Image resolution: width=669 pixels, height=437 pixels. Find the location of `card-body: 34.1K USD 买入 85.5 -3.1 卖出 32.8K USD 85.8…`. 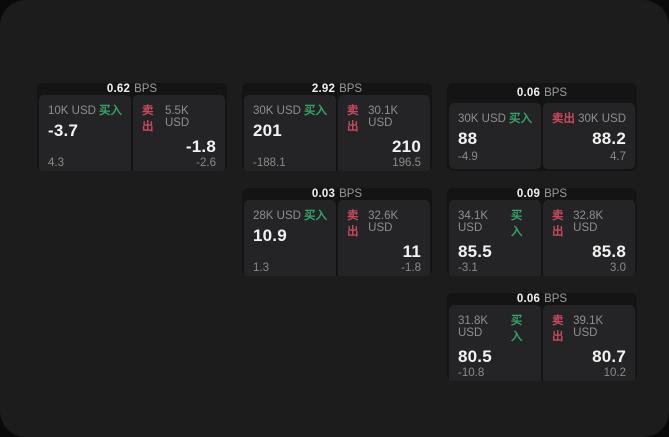

card-body: 34.1K USD 买入 85.5 -3.1 卖出 32.8K USD 85.8… is located at coordinates (542, 238).